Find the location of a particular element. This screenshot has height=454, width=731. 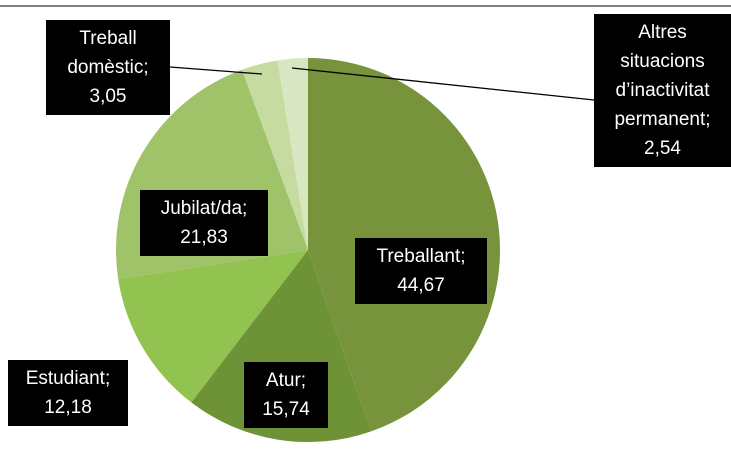

label-value: 44,67 is located at coordinates (421, 285).